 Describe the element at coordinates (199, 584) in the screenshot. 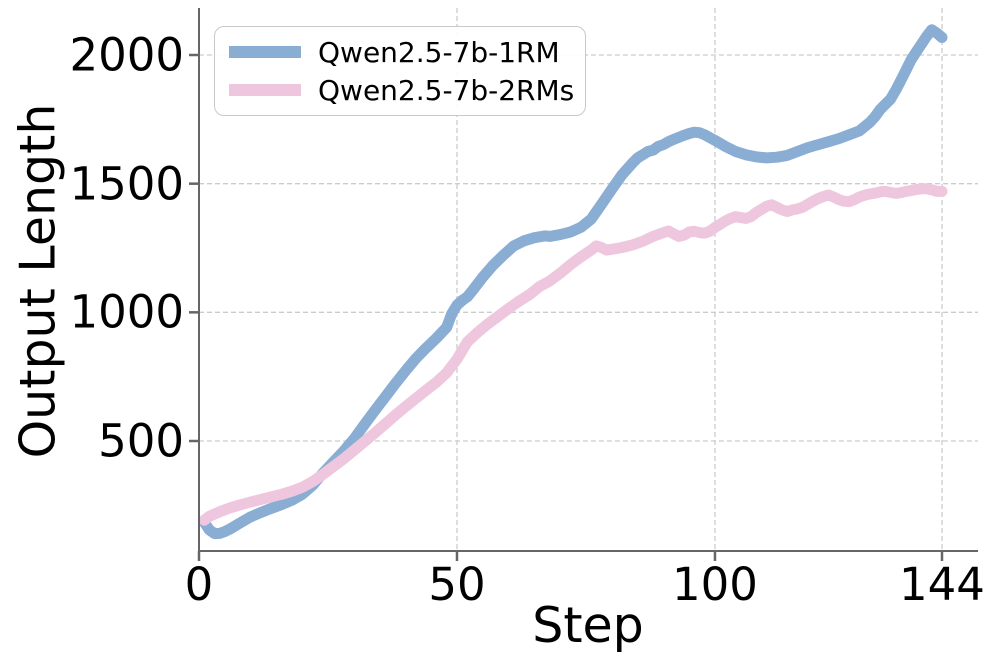

I see `x-tick-label-0: 0` at that location.